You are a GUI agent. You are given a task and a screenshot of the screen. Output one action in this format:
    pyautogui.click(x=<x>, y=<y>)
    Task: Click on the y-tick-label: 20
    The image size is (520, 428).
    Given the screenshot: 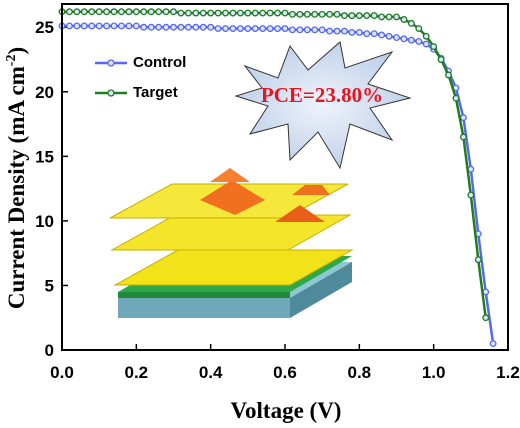 What is the action you would take?
    pyautogui.click(x=44, y=92)
    